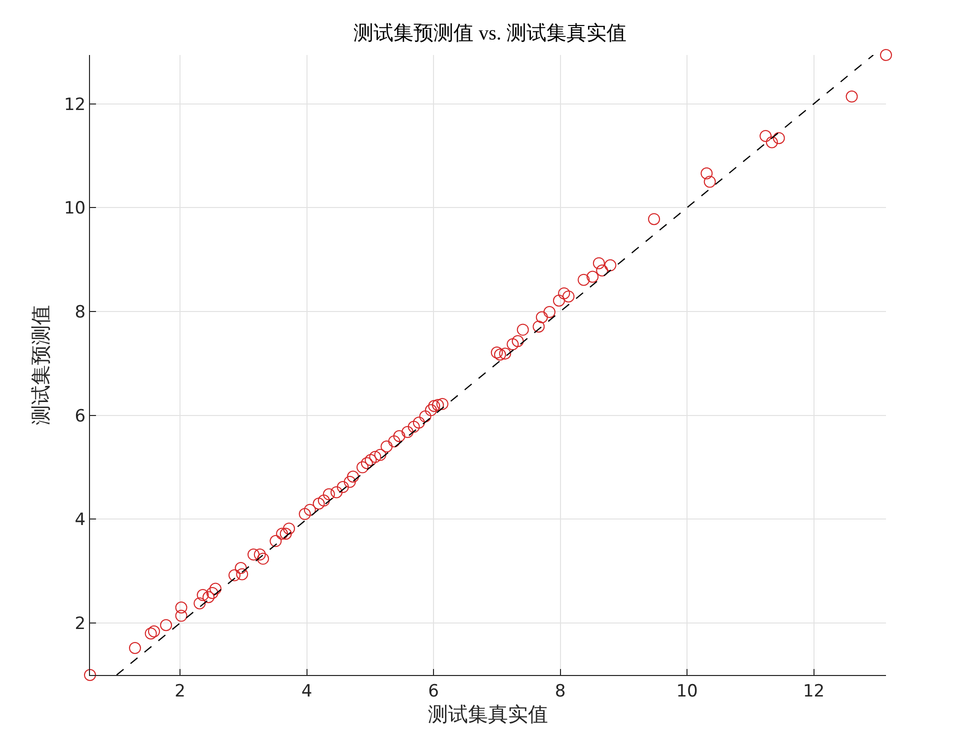 The image size is (980, 735). What do you see at coordinates (80, 624) in the screenshot?
I see `y-tick-label: 2` at bounding box center [80, 624].